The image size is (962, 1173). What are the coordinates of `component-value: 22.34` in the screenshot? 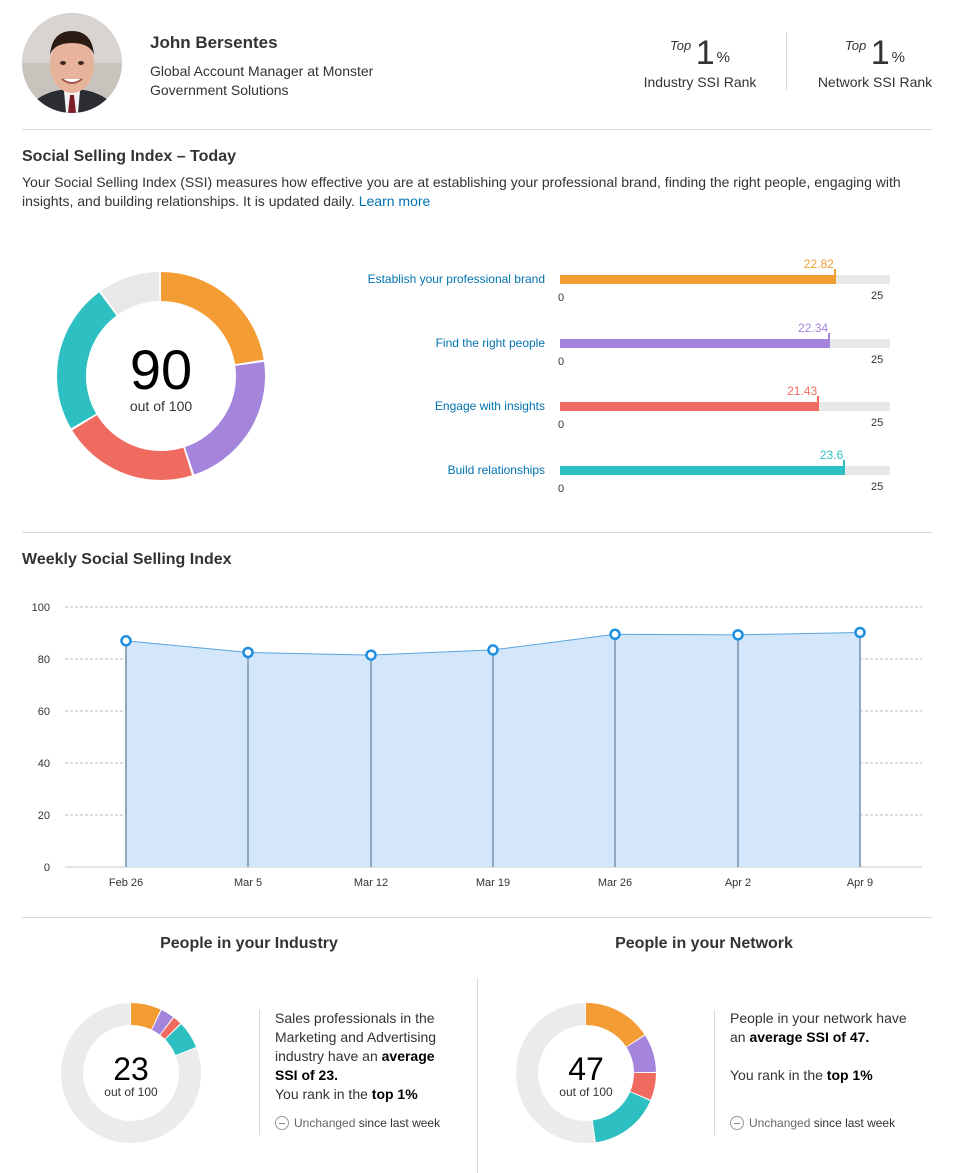 It's located at (813, 328).